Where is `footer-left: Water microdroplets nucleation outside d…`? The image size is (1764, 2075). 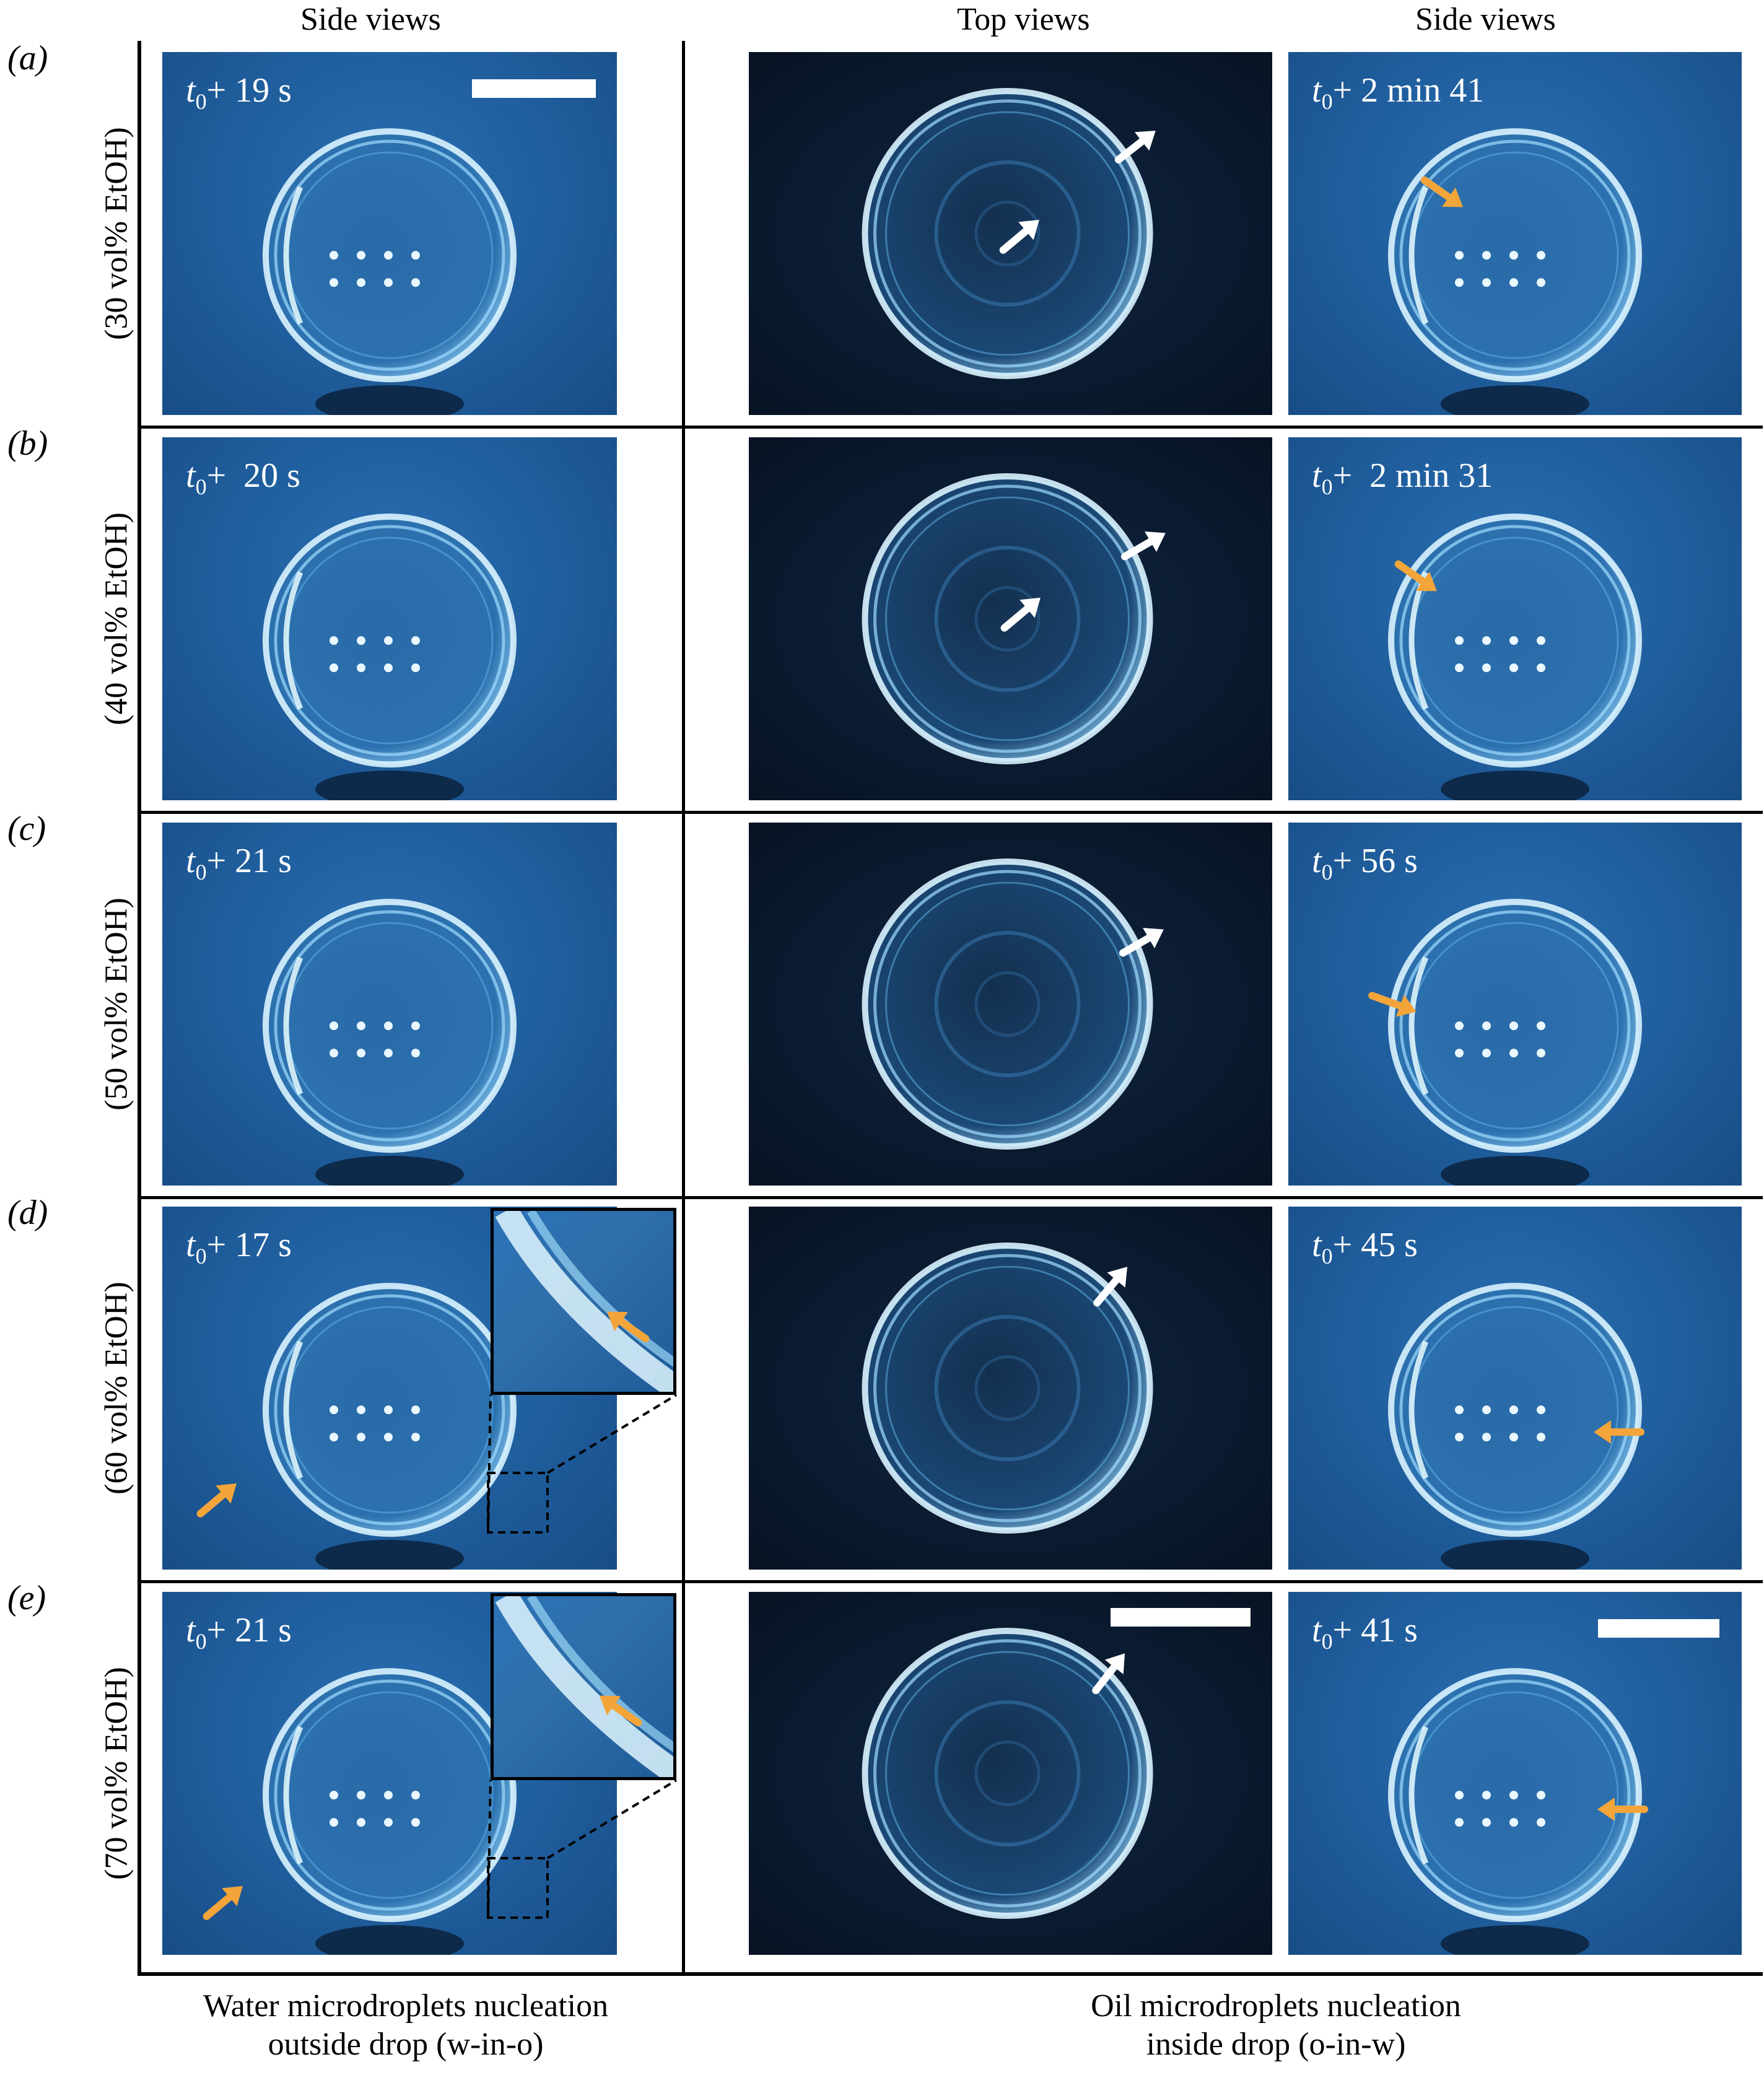
footer-left: Water microdroplets nucleation outside d… is located at coordinates (405, 2025).